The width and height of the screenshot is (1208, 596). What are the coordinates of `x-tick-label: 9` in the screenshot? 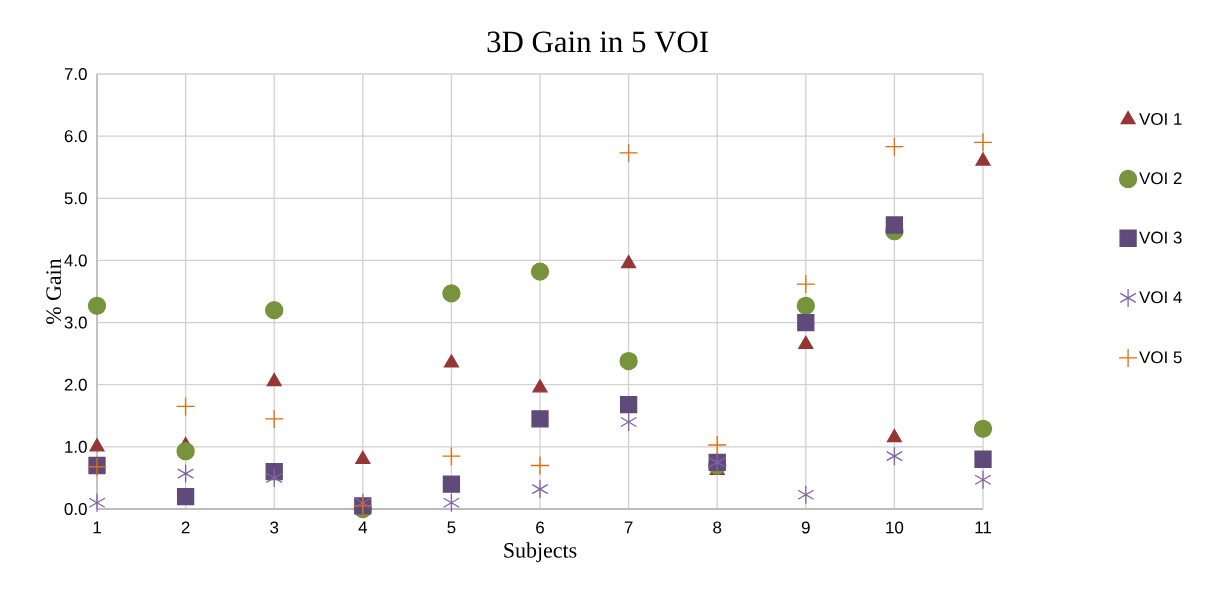 It's located at (805, 527).